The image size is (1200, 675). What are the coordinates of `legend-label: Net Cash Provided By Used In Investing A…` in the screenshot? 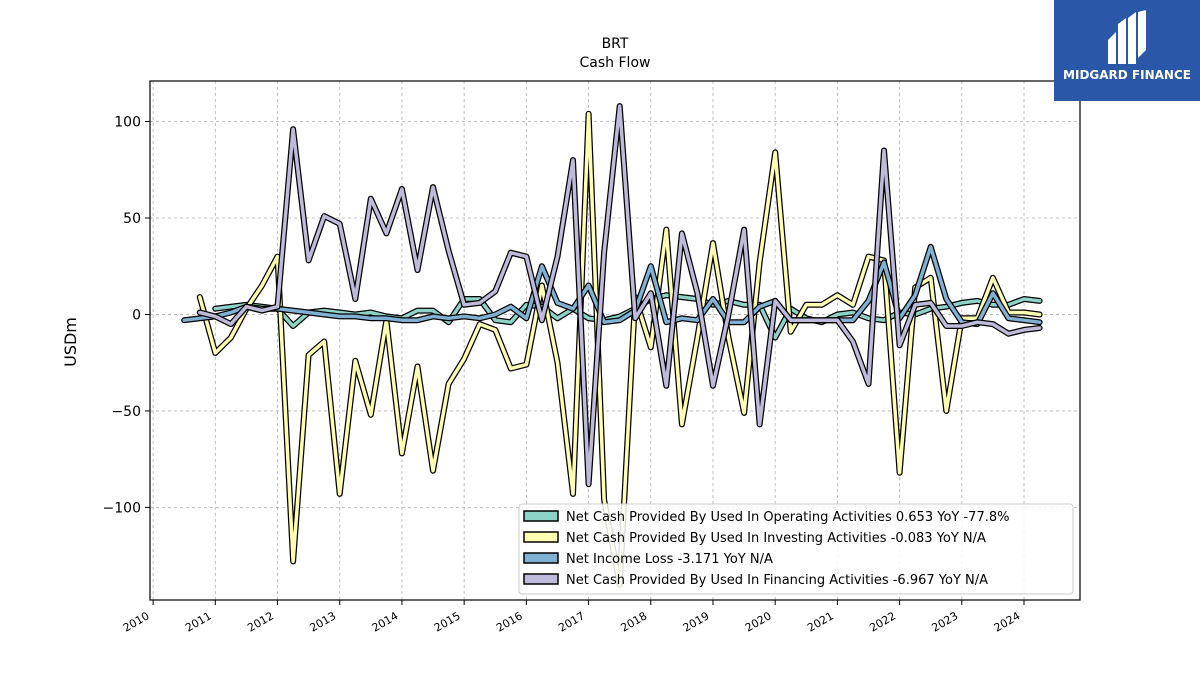 It's located at (776, 538).